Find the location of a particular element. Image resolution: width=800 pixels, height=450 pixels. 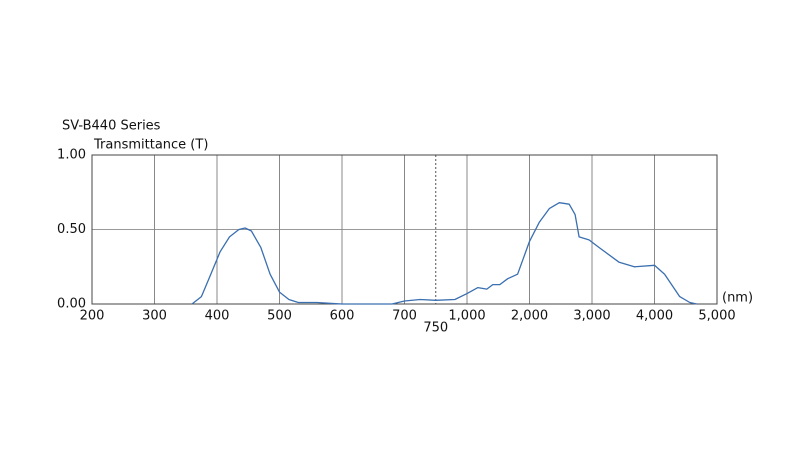

x-tick-label: 4,000 is located at coordinates (654, 316).